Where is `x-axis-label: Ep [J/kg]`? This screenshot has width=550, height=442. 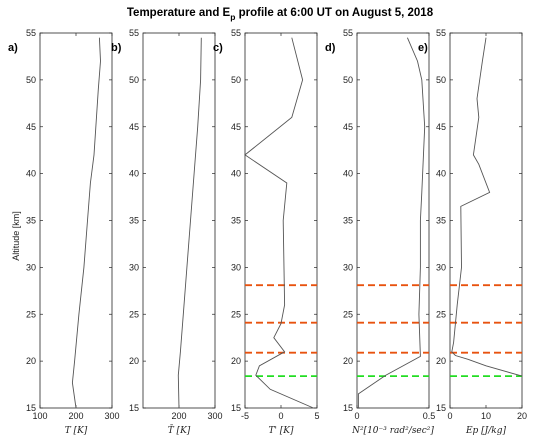 x-axis-label: Ep [J/kg] is located at coordinates (486, 431).